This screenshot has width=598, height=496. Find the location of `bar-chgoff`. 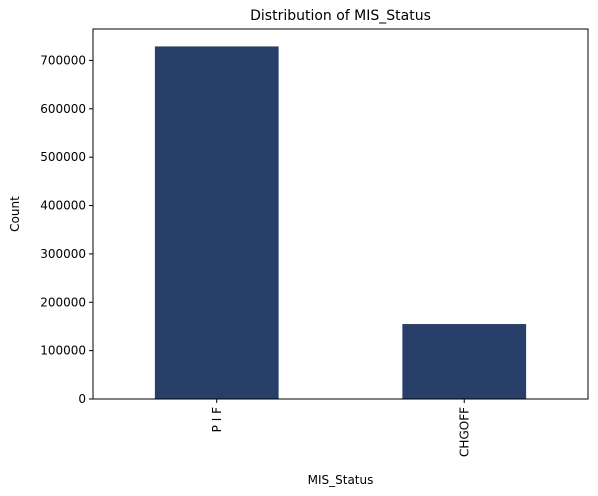

bar-chgoff is located at coordinates (464, 361).